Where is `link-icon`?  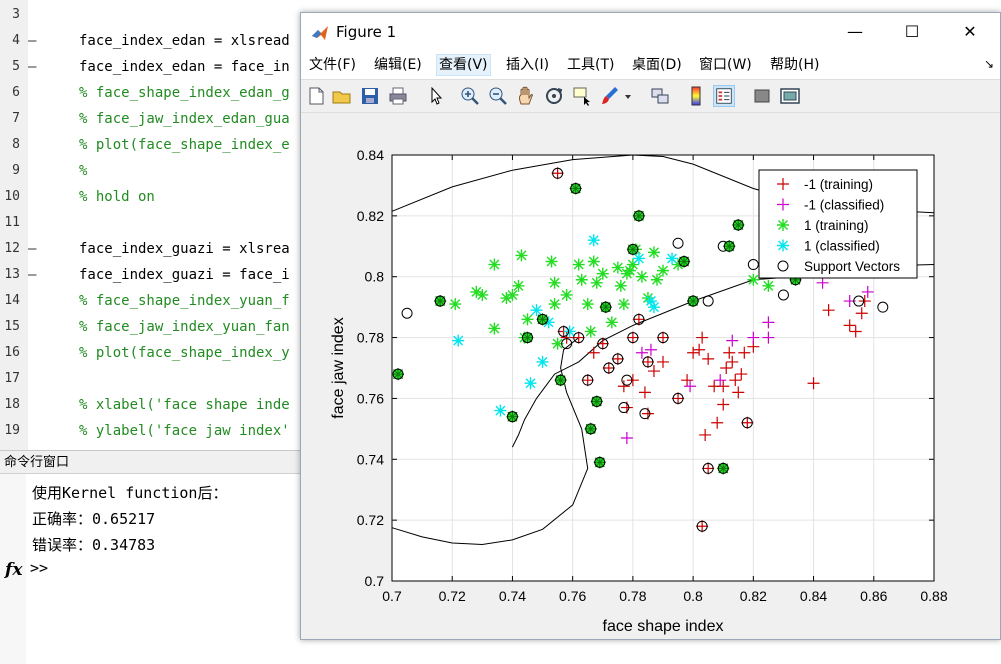 link-icon is located at coordinates (660, 96).